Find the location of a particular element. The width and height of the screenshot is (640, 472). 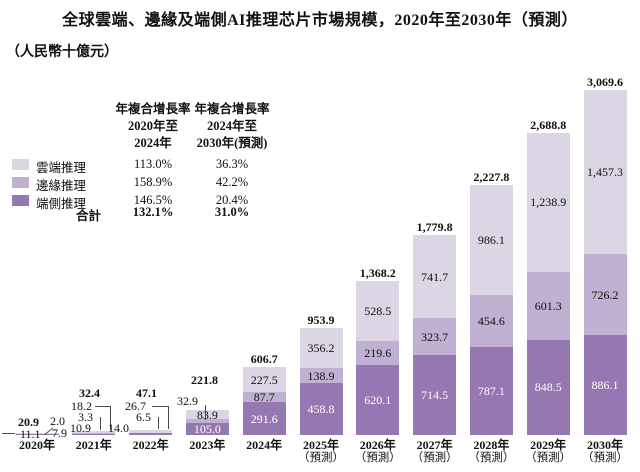

bar-2021 is located at coordinates (94, 433).